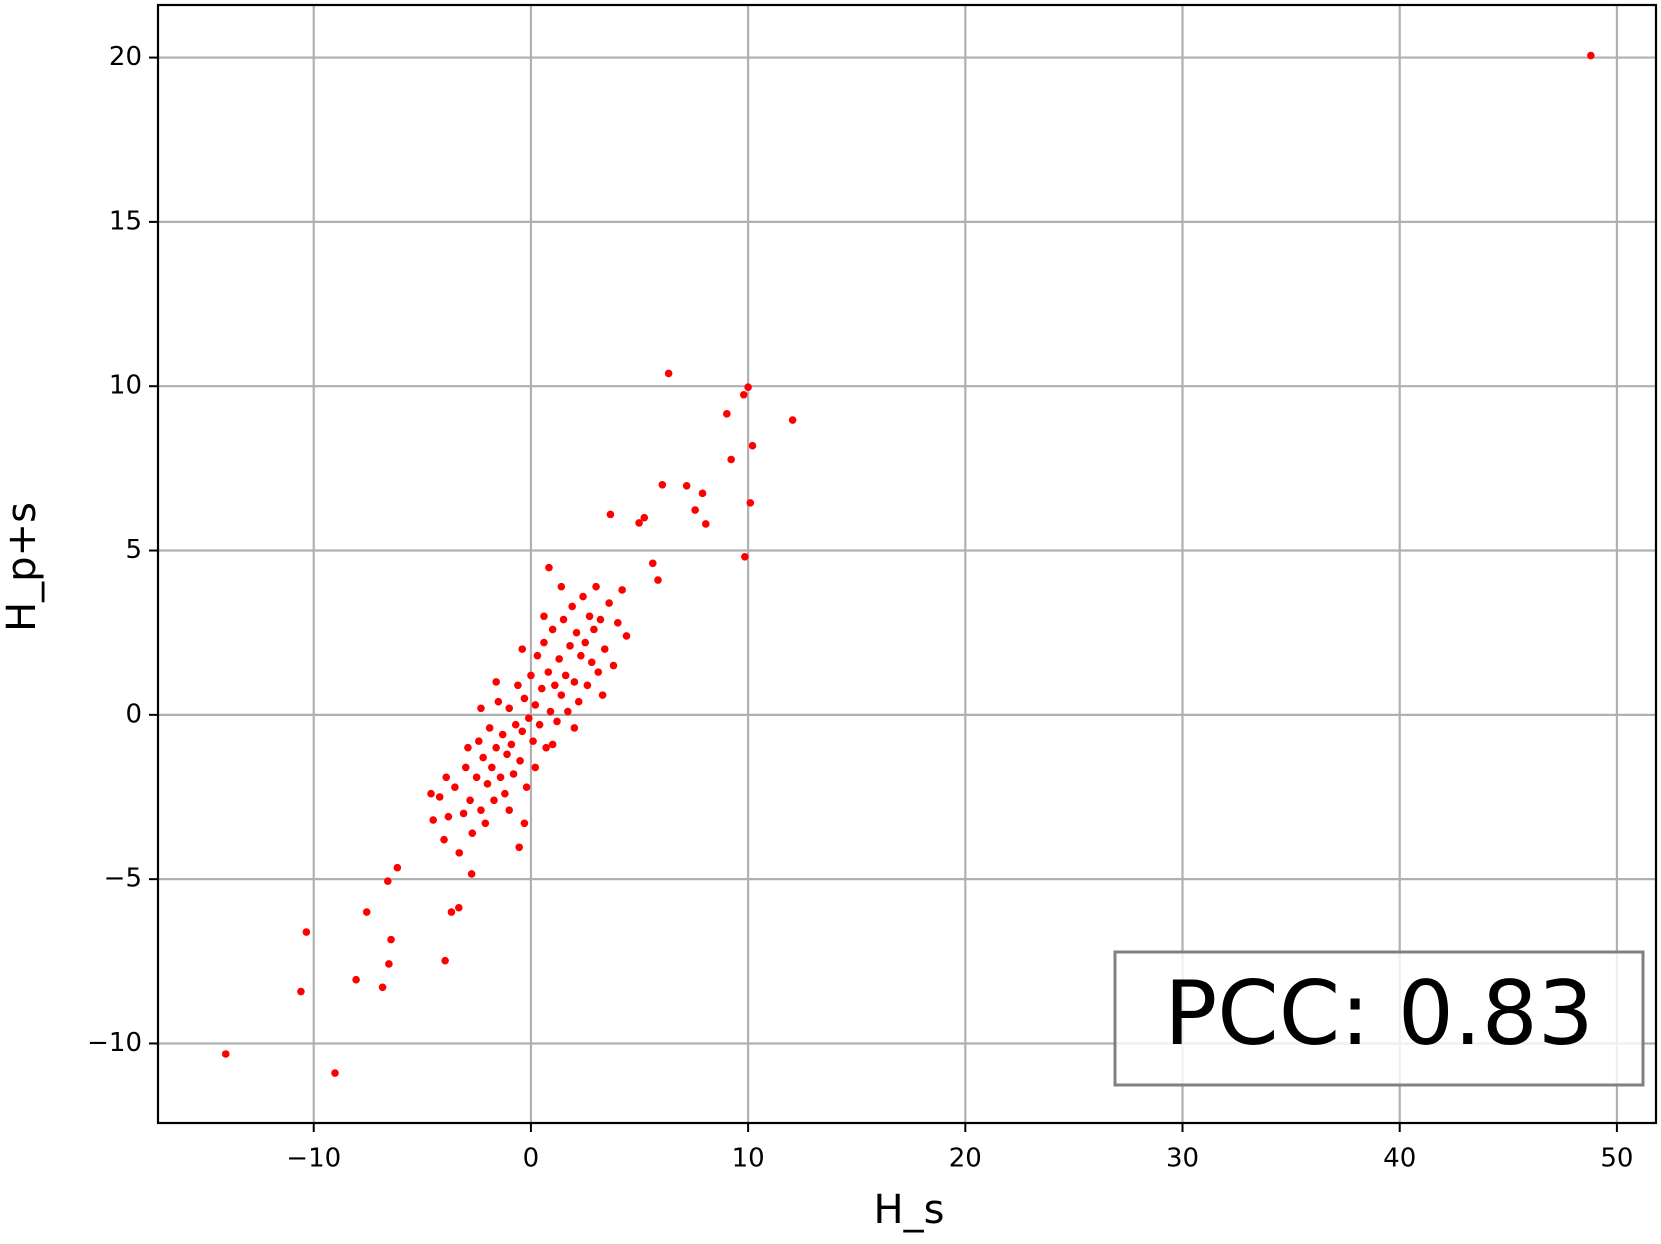 This screenshot has width=1661, height=1244. I want to click on x-tick-label: 10, so click(748, 1159).